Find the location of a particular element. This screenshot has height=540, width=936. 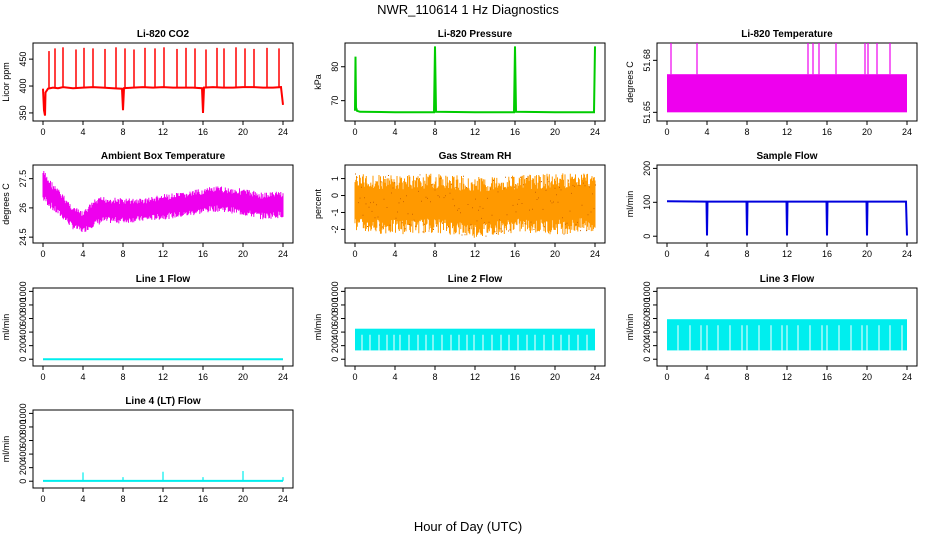

panel-6: Sample Flow 0 4 8 12 16 20 24 0 100 200 ml/min is located at coordinates (771, 205).